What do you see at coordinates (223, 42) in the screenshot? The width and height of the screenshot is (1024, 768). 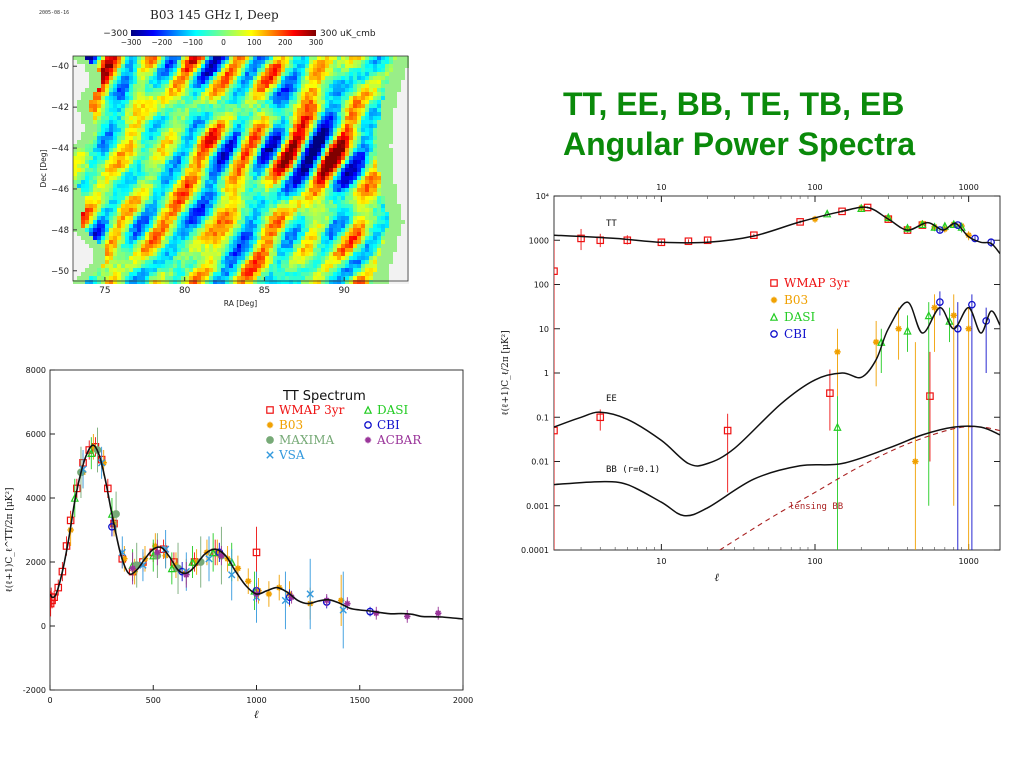 I see `colorbar-tick-label: 0` at bounding box center [223, 42].